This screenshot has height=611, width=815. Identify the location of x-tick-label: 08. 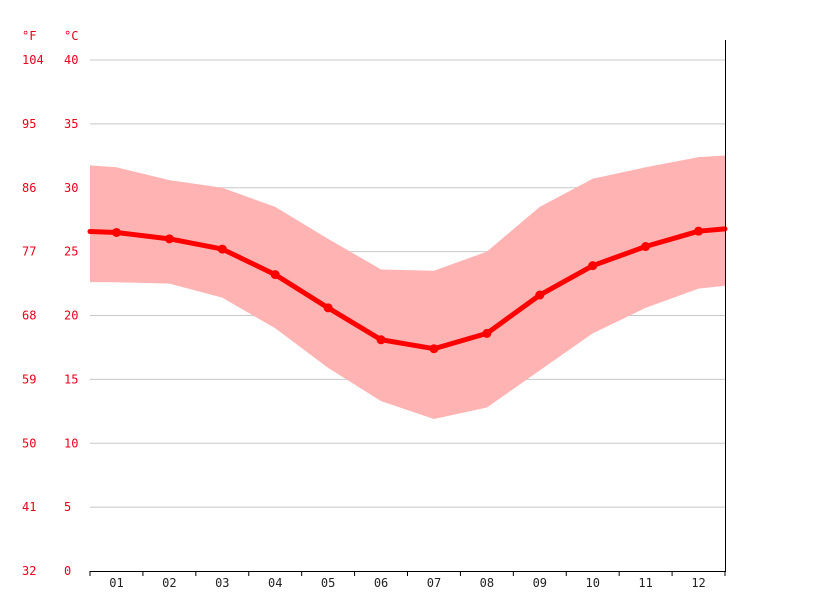
(487, 583).